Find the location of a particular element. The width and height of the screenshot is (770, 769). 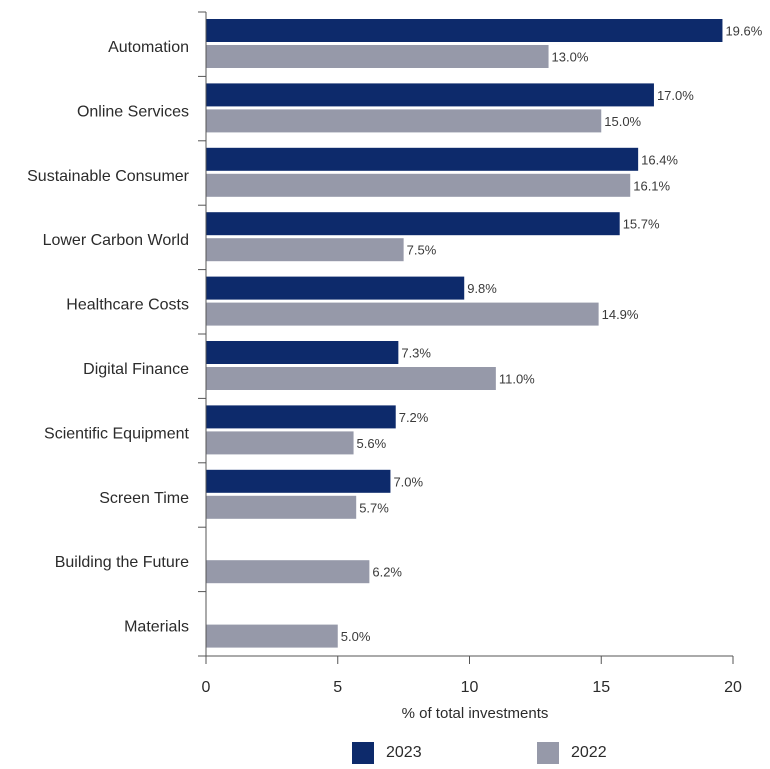

bar-2023-healthcare-costs is located at coordinates (335, 288).